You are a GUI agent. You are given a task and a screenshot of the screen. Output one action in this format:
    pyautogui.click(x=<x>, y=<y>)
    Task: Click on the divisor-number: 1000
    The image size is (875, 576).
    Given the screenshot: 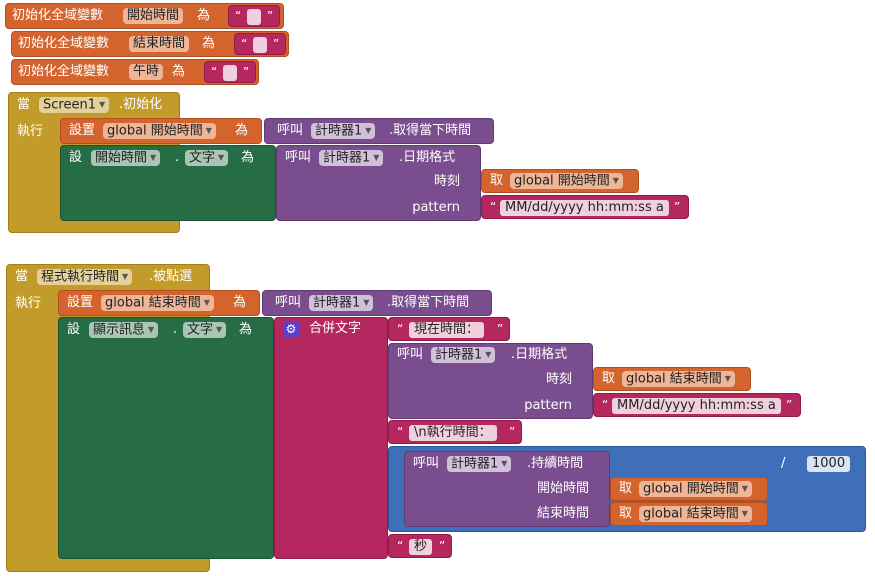 What is the action you would take?
    pyautogui.click(x=829, y=464)
    